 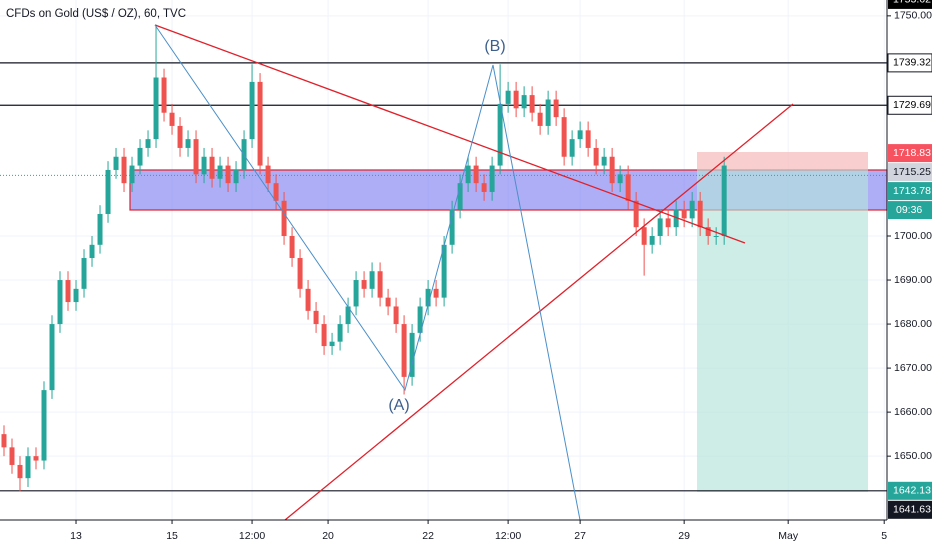 I want to click on x-tick-label: 13, so click(x=76, y=536).